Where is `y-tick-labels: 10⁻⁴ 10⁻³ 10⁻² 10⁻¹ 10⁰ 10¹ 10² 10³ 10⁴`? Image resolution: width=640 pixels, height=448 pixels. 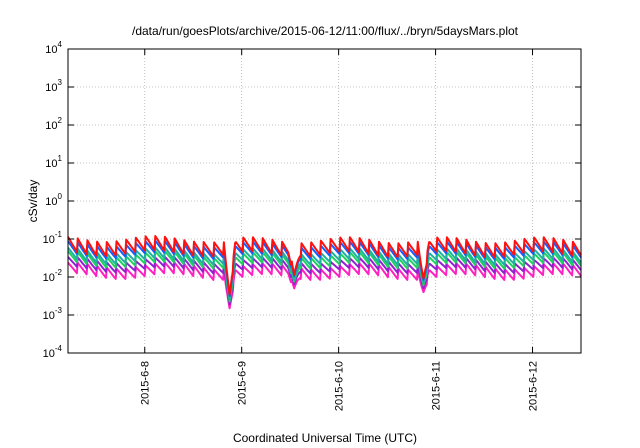 y-tick-labels: 10⁻⁴ 10⁻³ 10⁻² 10⁻¹ 10⁰ 10¹ 10² 10³ 10⁴ is located at coordinates (53, 200).